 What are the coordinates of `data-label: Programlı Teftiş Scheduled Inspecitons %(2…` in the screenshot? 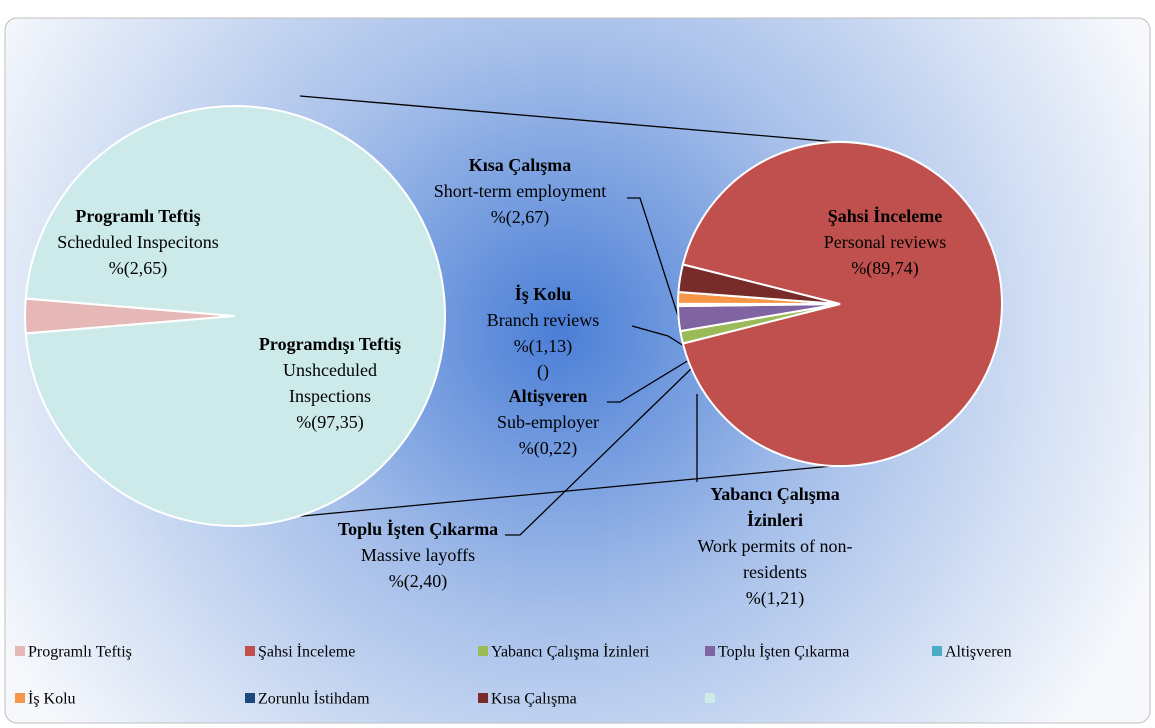 It's located at (137, 242).